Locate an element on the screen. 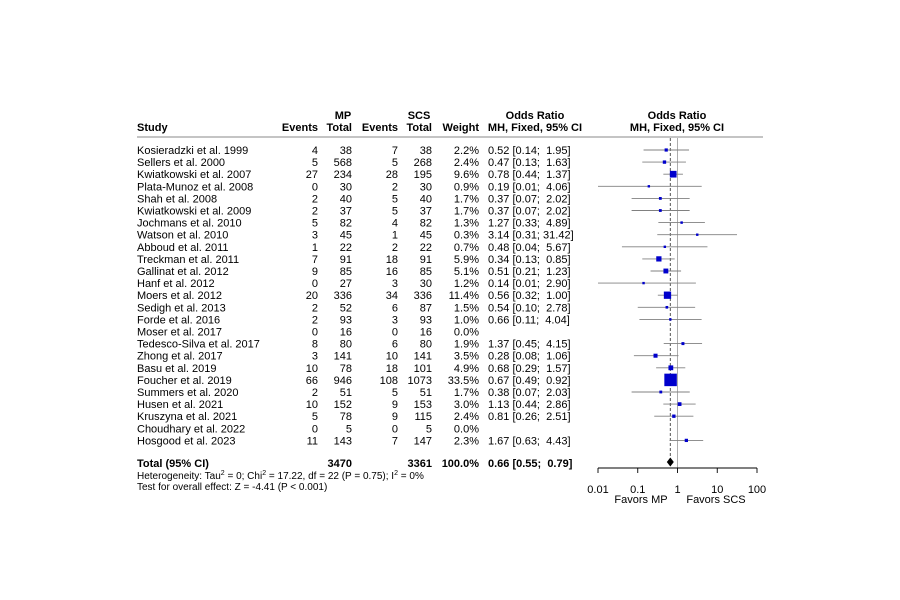 This screenshot has height=600, width=900. scs-events: 3 is located at coordinates (395, 320).